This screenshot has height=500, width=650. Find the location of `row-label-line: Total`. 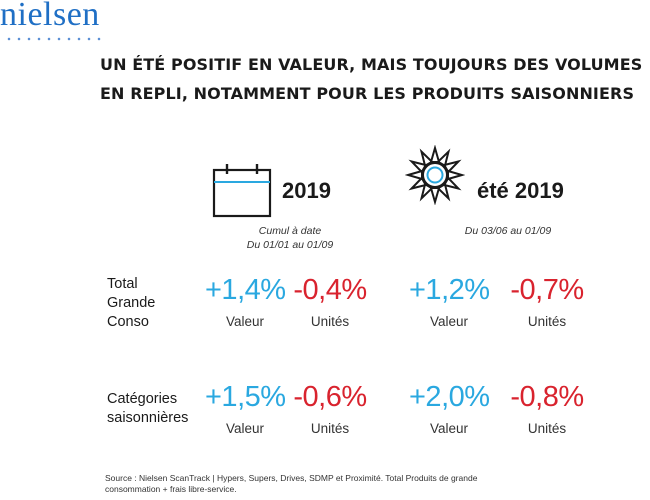

row-label-line: Total is located at coordinates (122, 284).